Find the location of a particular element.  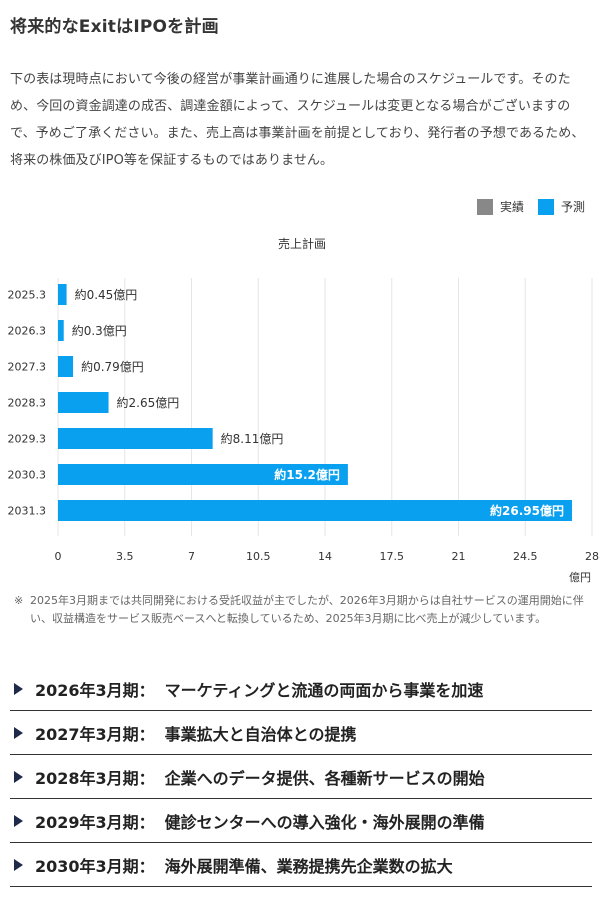

milestone-item: 2026年3月期： マーケティングと流通の両面から事業を加速 is located at coordinates (301, 689).